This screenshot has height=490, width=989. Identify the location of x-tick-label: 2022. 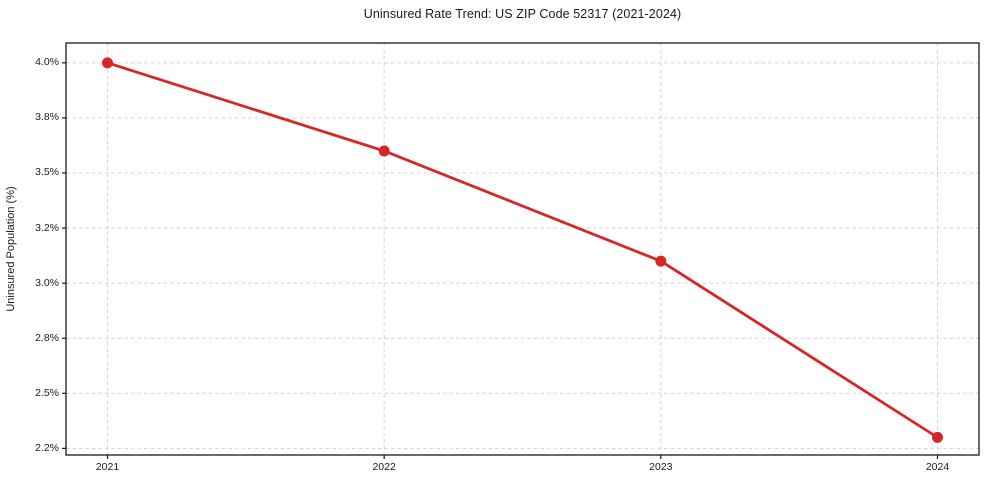
(384, 467).